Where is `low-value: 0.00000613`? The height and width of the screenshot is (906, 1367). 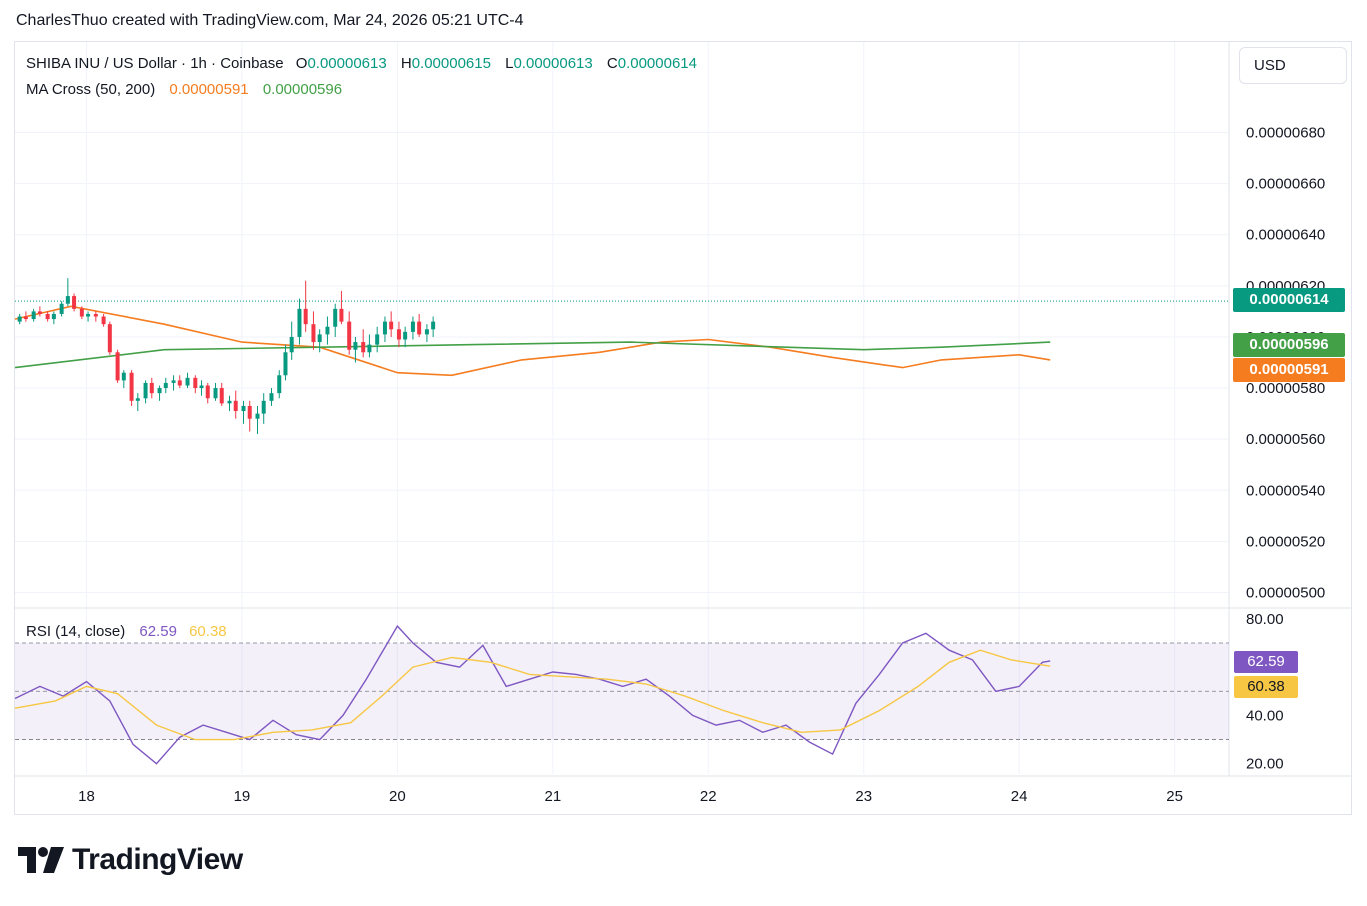
low-value: 0.00000613 is located at coordinates (553, 63).